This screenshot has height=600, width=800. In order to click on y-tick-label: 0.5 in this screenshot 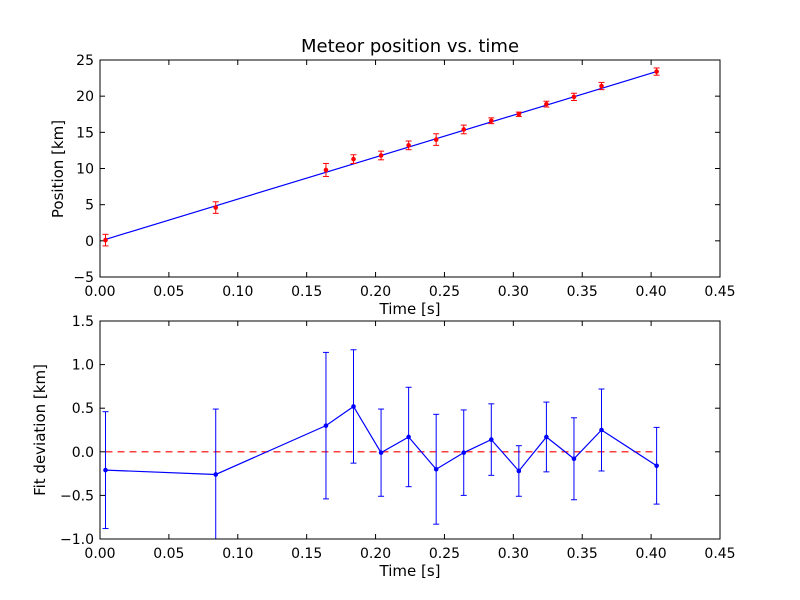, I will do `click(83, 409)`.